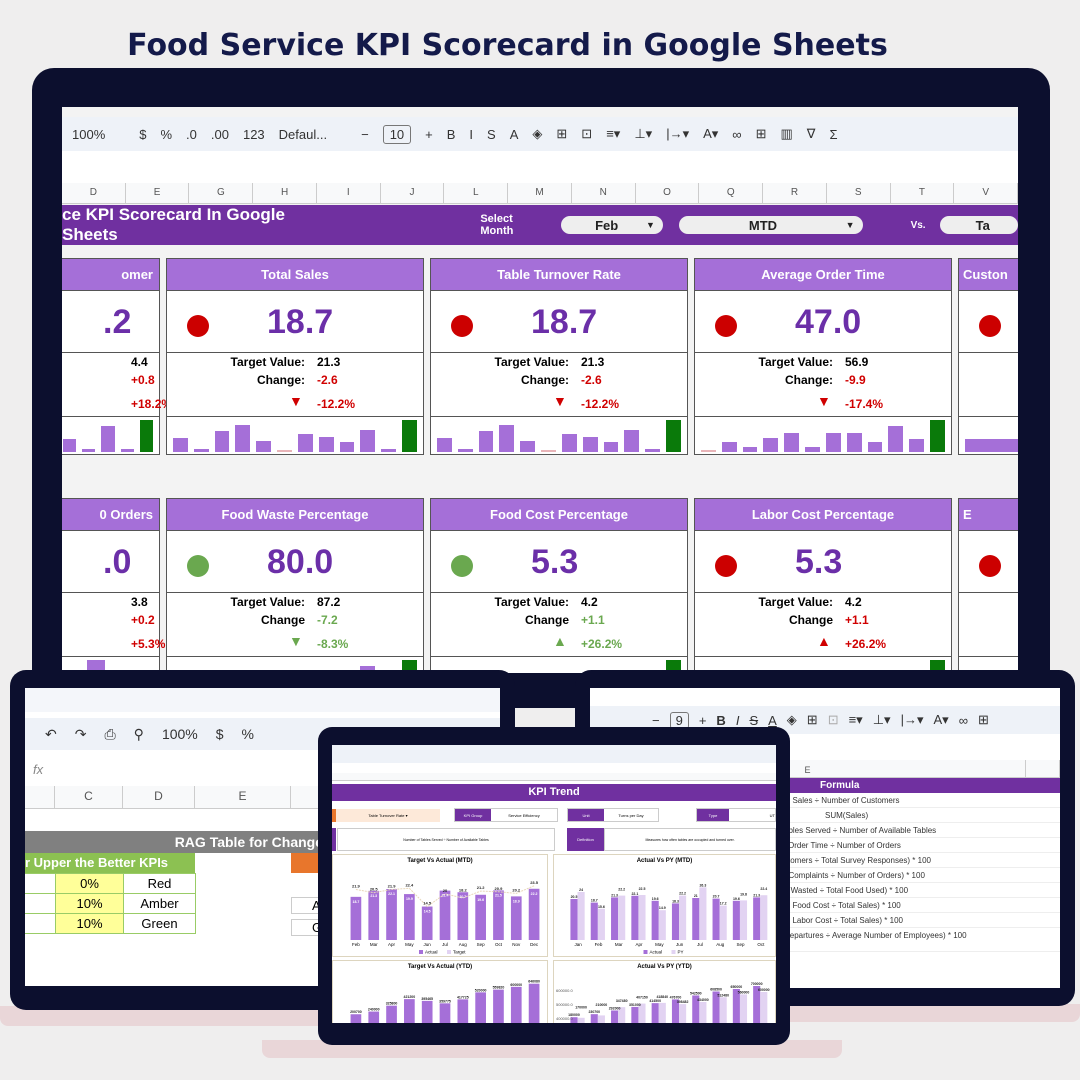 The image size is (1080, 1080). I want to click on column-S: S, so click(859, 193).